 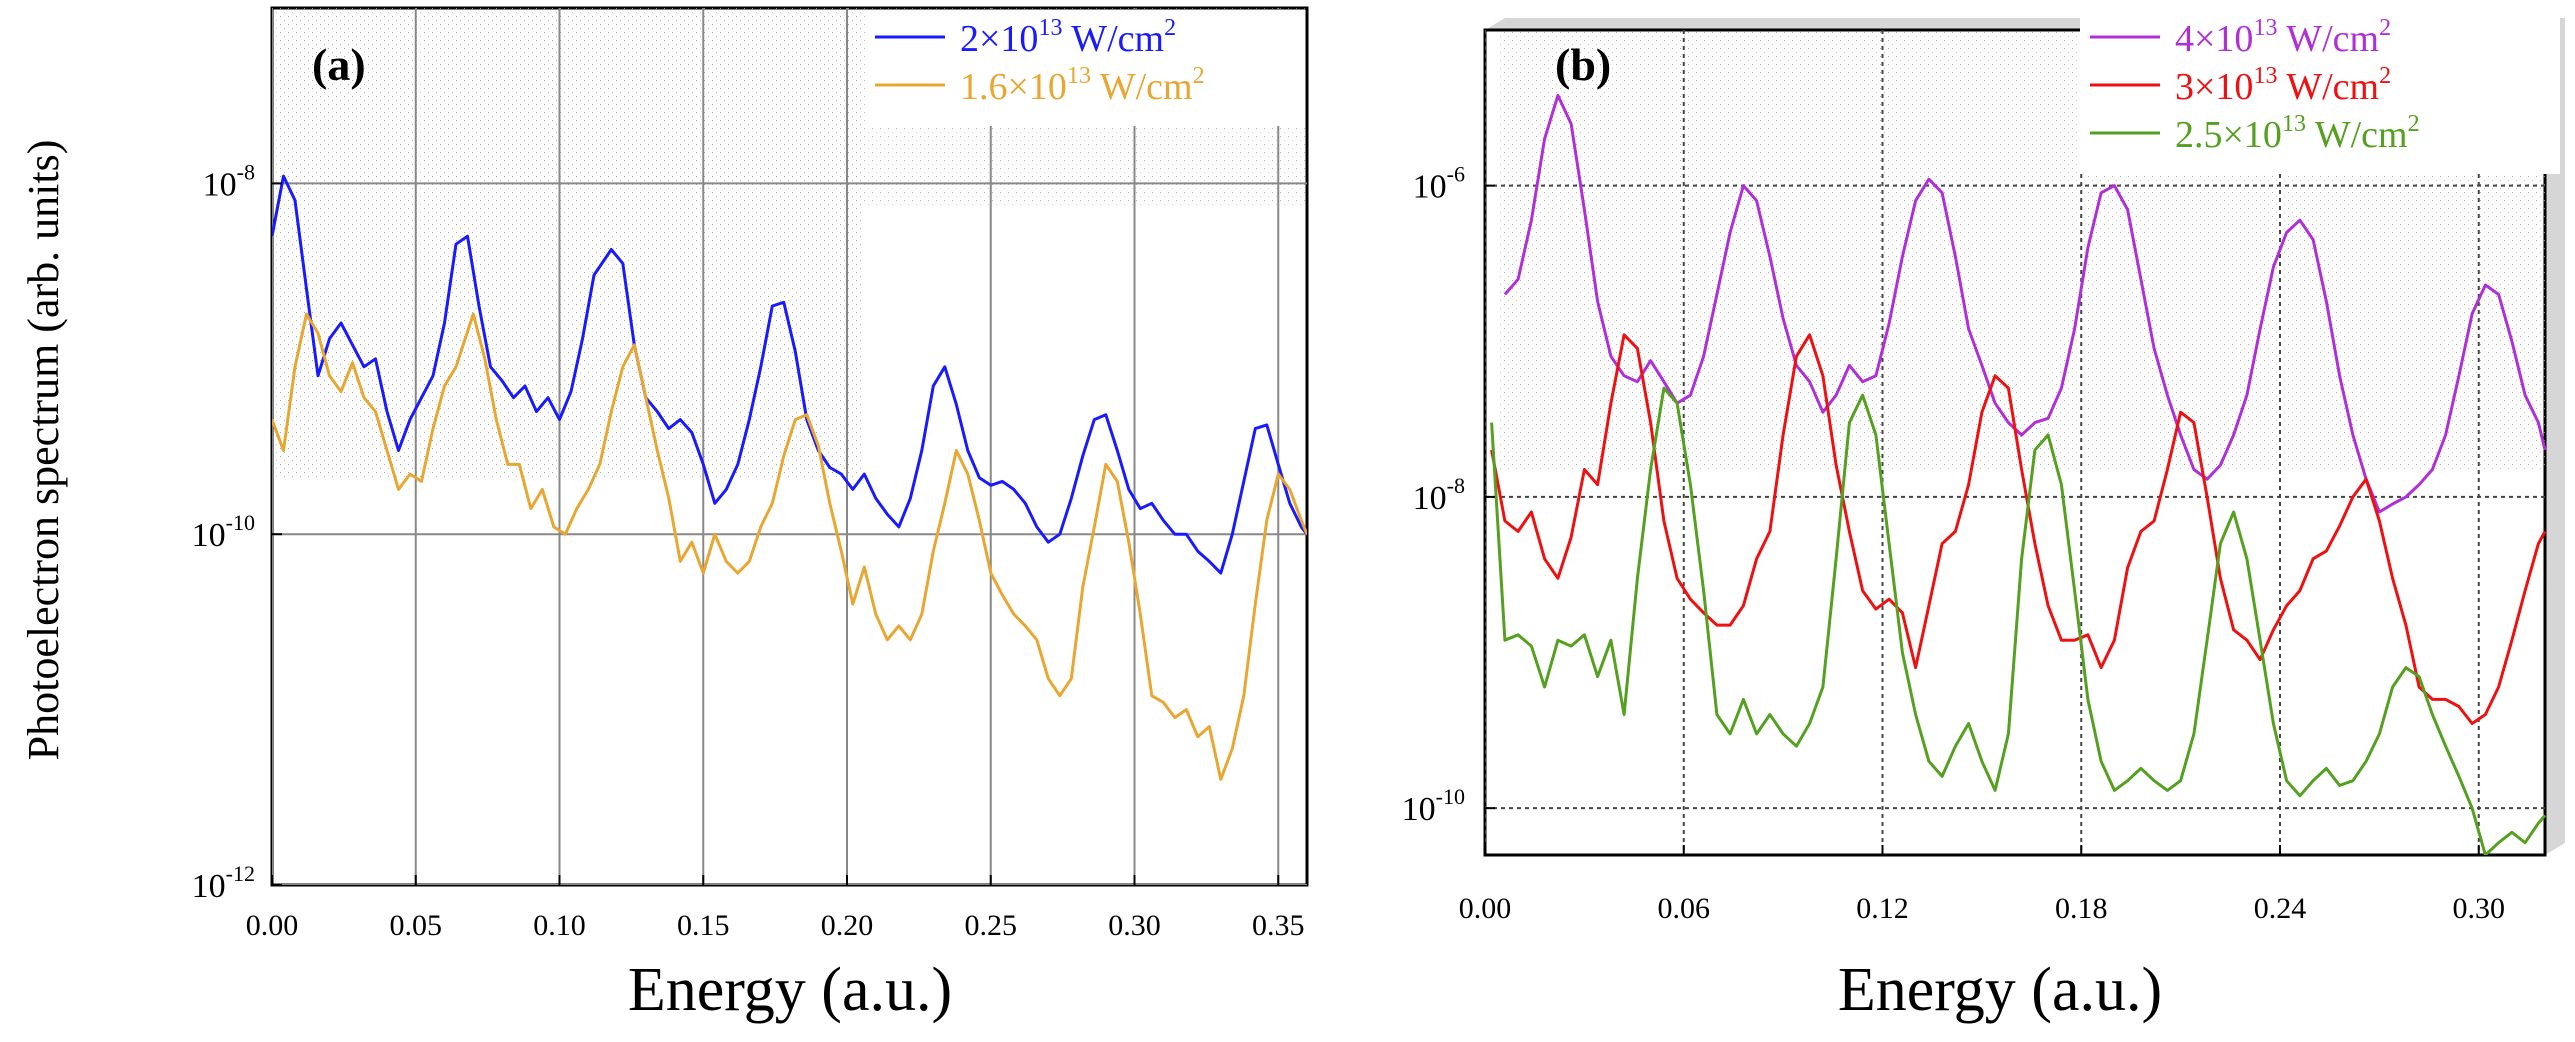 What do you see at coordinates (1583, 64) in the screenshot?
I see `panel-b-label: (b)` at bounding box center [1583, 64].